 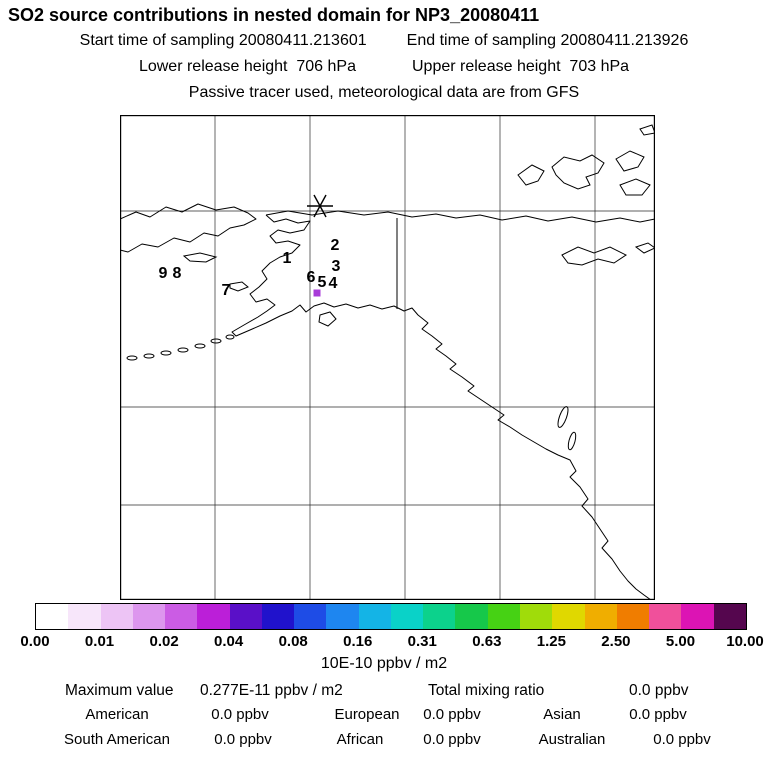 What do you see at coordinates (320, 206) in the screenshot?
I see `receptor-star-arm` at bounding box center [320, 206].